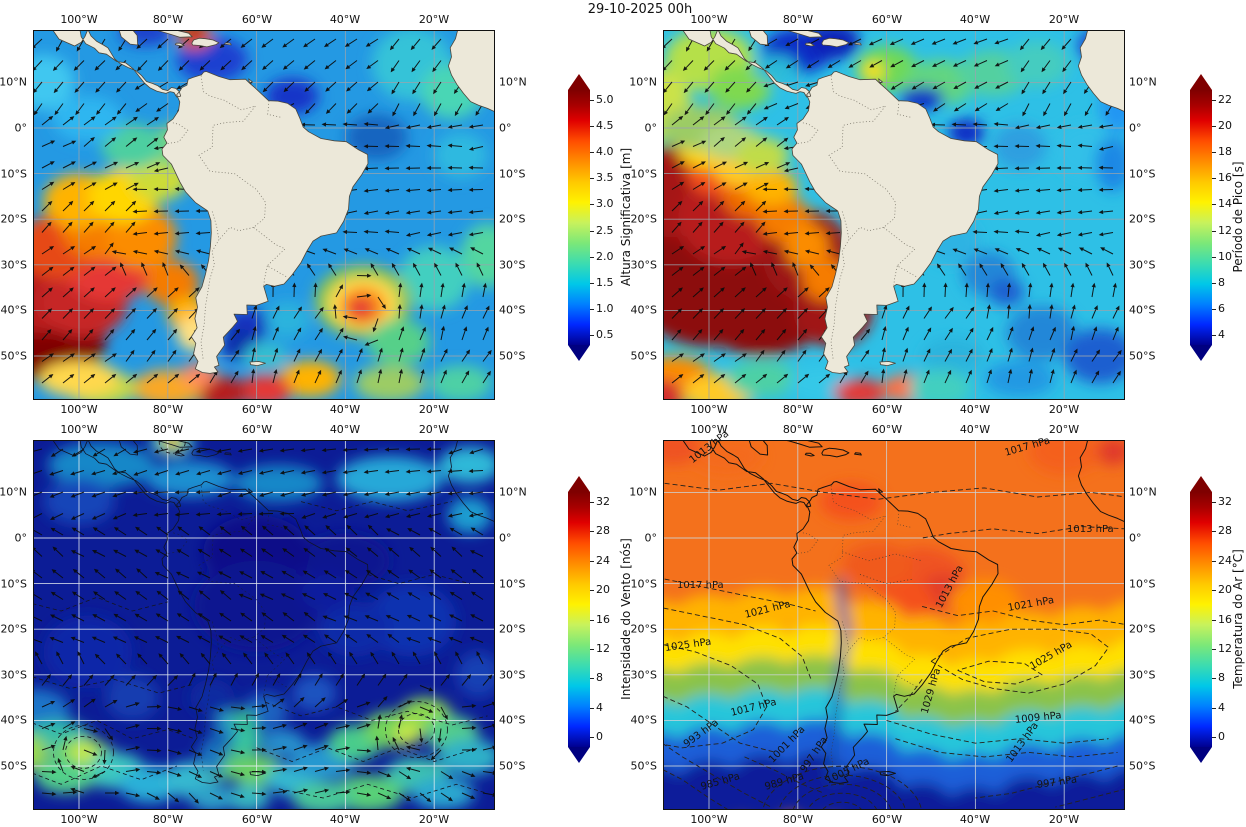  What do you see at coordinates (1064, 429) in the screenshot?
I see `lon-tick-top-air-temperature: 20°W` at bounding box center [1064, 429].